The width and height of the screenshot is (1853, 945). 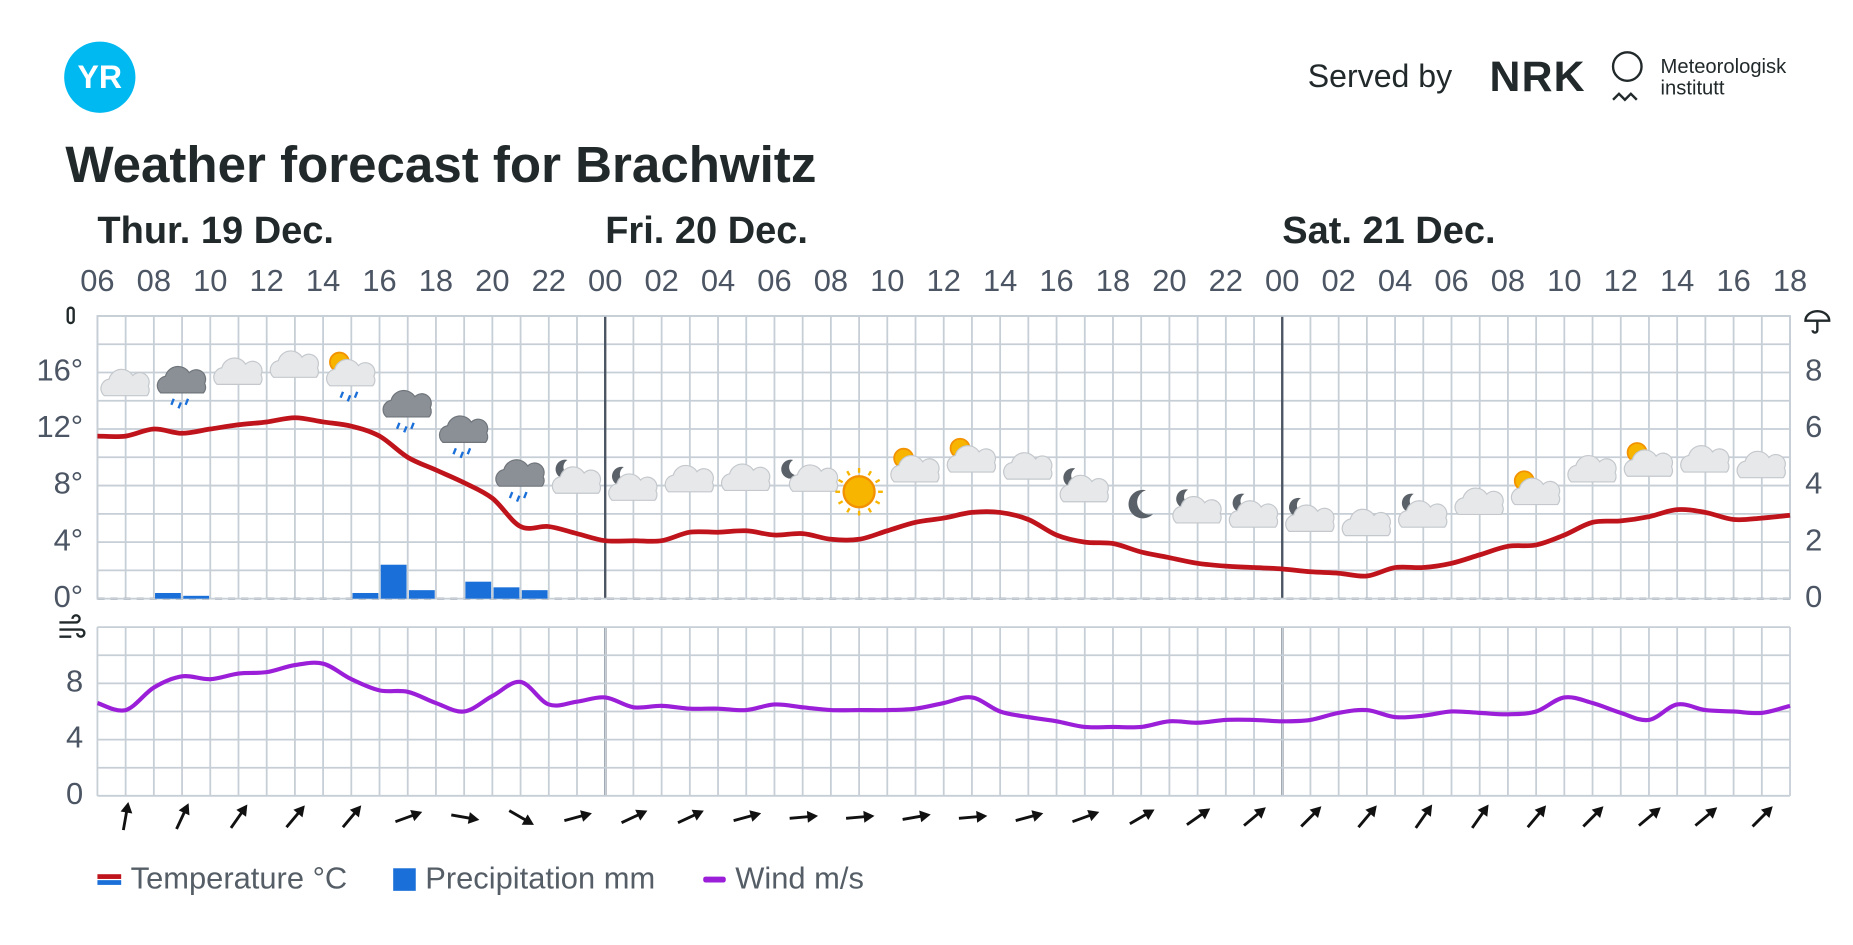 I want to click on x-tick-label: 06, so click(x=97, y=280).